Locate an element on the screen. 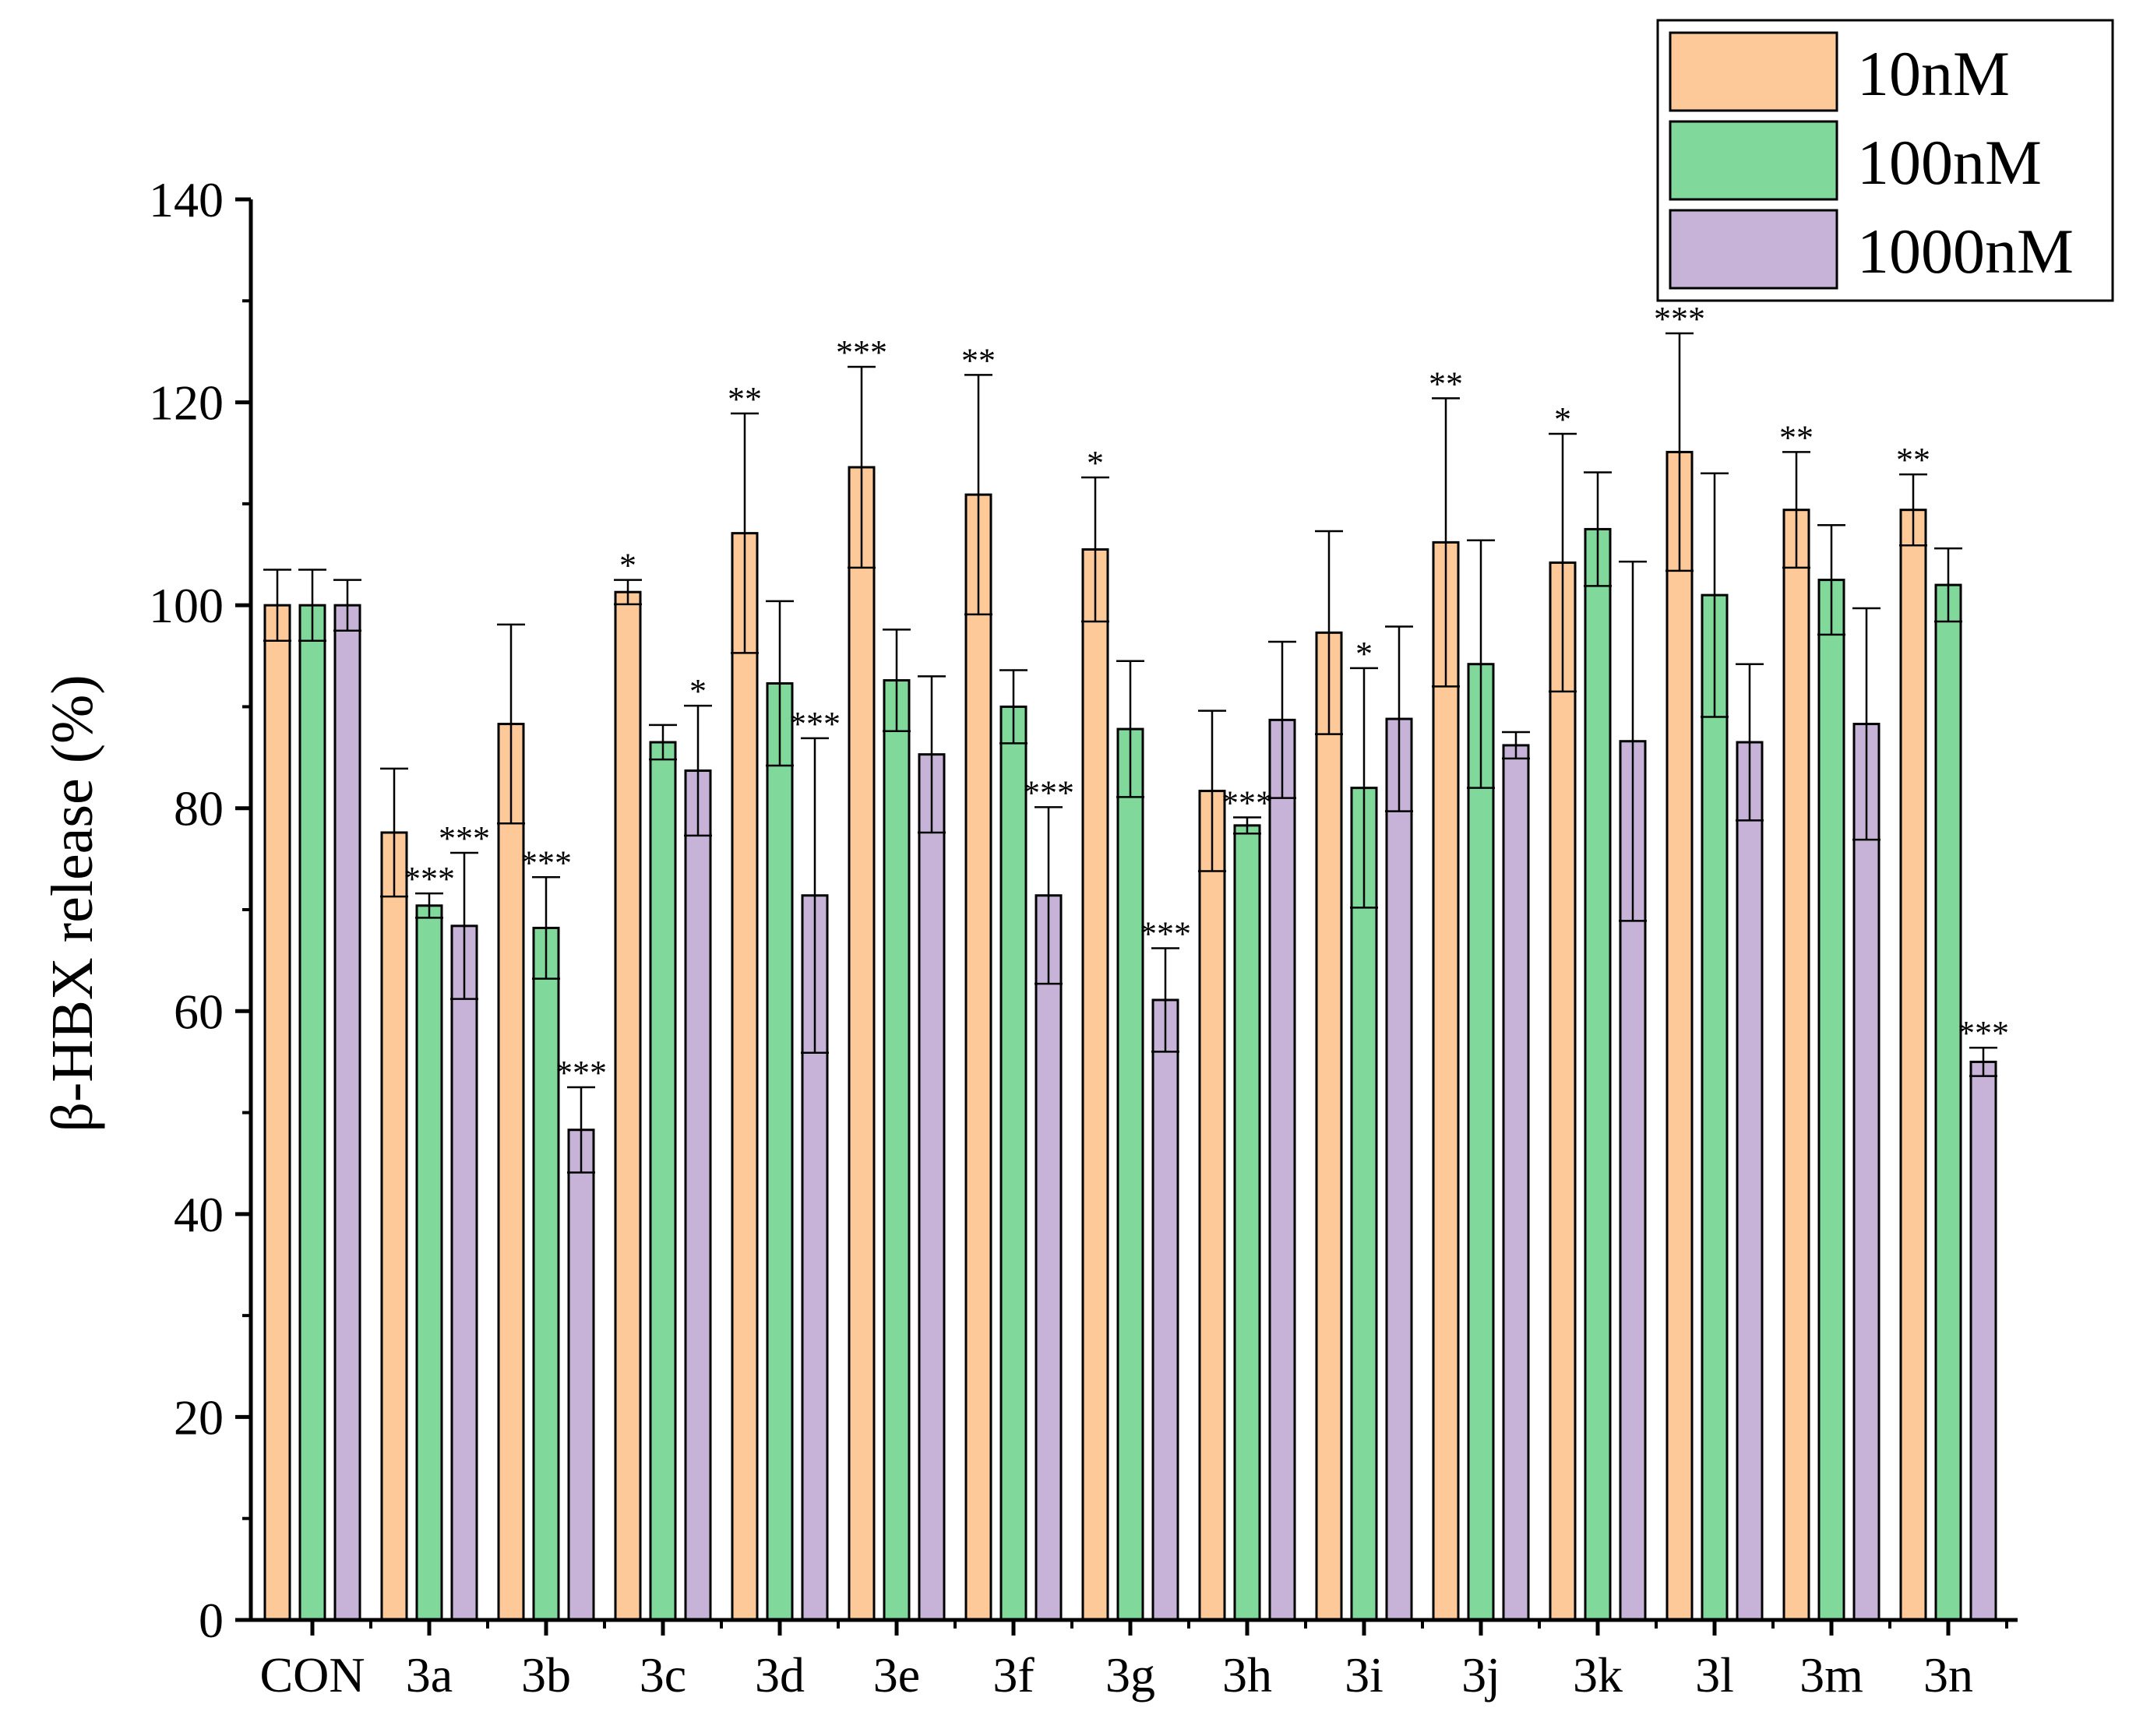 The image size is (2129, 1736). bar-100nM-3e is located at coordinates (897, 1150).